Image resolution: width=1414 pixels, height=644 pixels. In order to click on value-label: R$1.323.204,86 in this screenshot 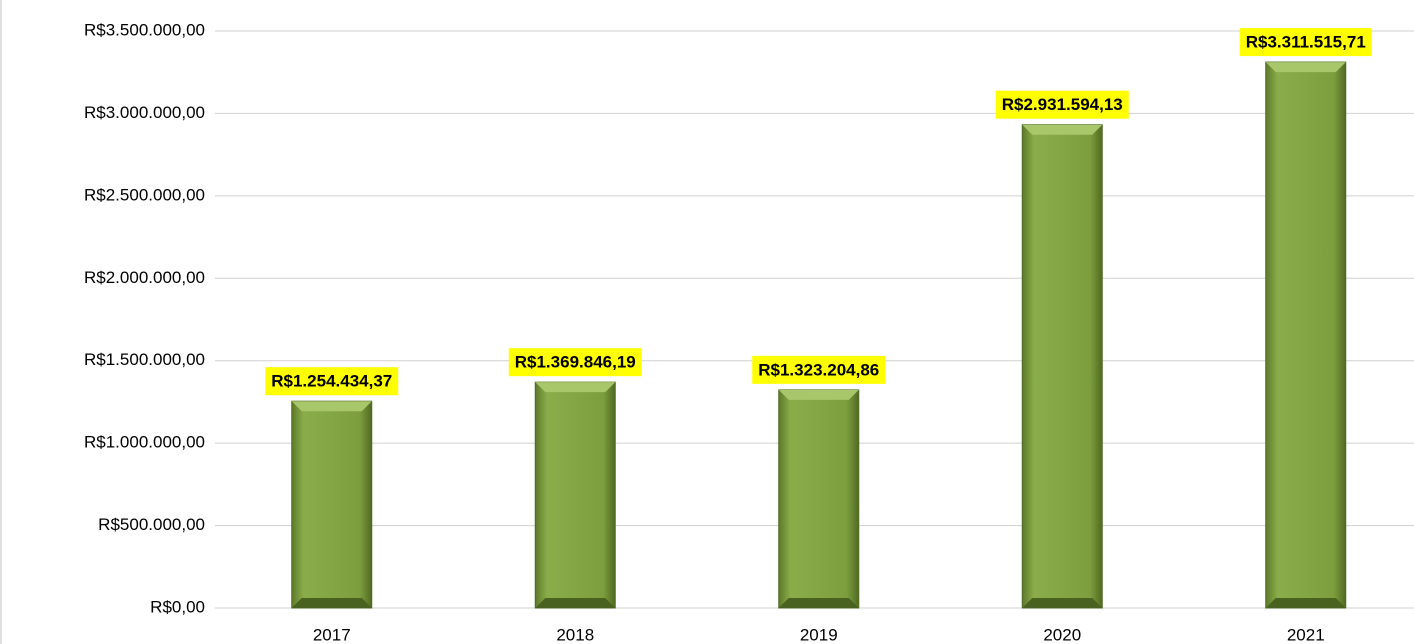, I will do `click(818, 369)`.